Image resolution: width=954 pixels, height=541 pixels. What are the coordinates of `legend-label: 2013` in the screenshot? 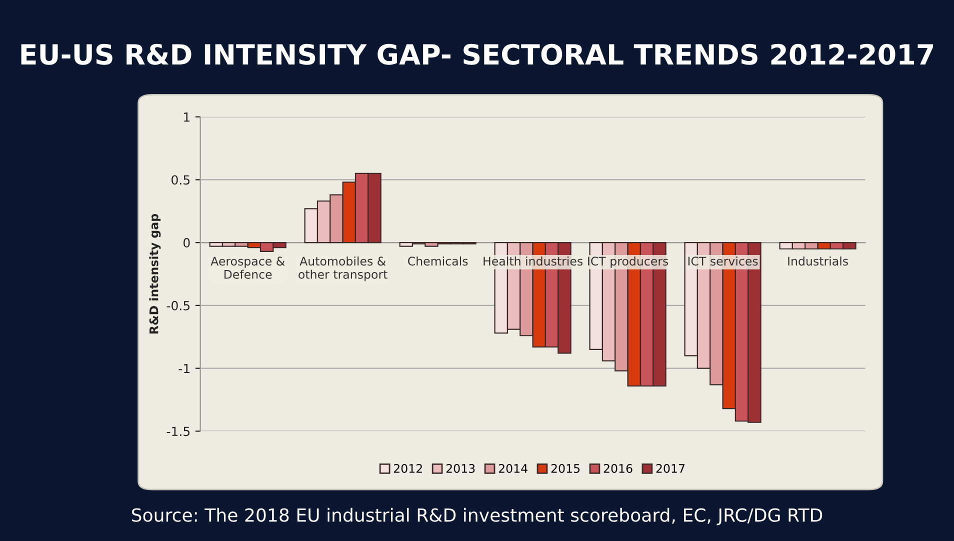 It's located at (460, 468).